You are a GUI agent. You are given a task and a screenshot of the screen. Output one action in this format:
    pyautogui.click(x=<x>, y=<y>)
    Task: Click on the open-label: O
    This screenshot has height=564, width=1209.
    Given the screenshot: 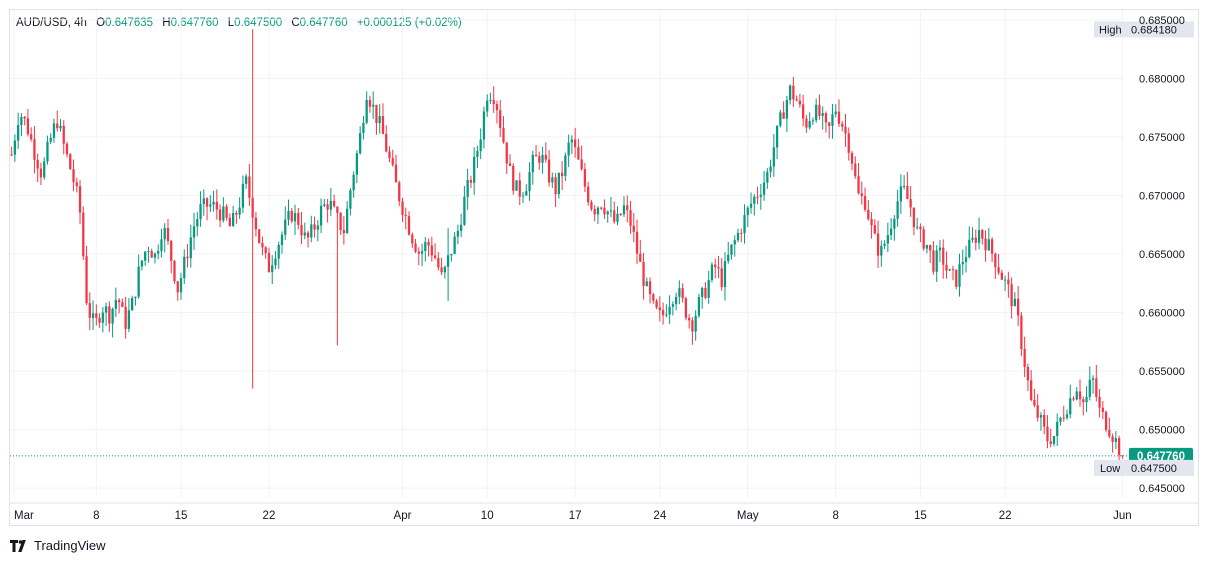 What is the action you would take?
    pyautogui.click(x=101, y=23)
    